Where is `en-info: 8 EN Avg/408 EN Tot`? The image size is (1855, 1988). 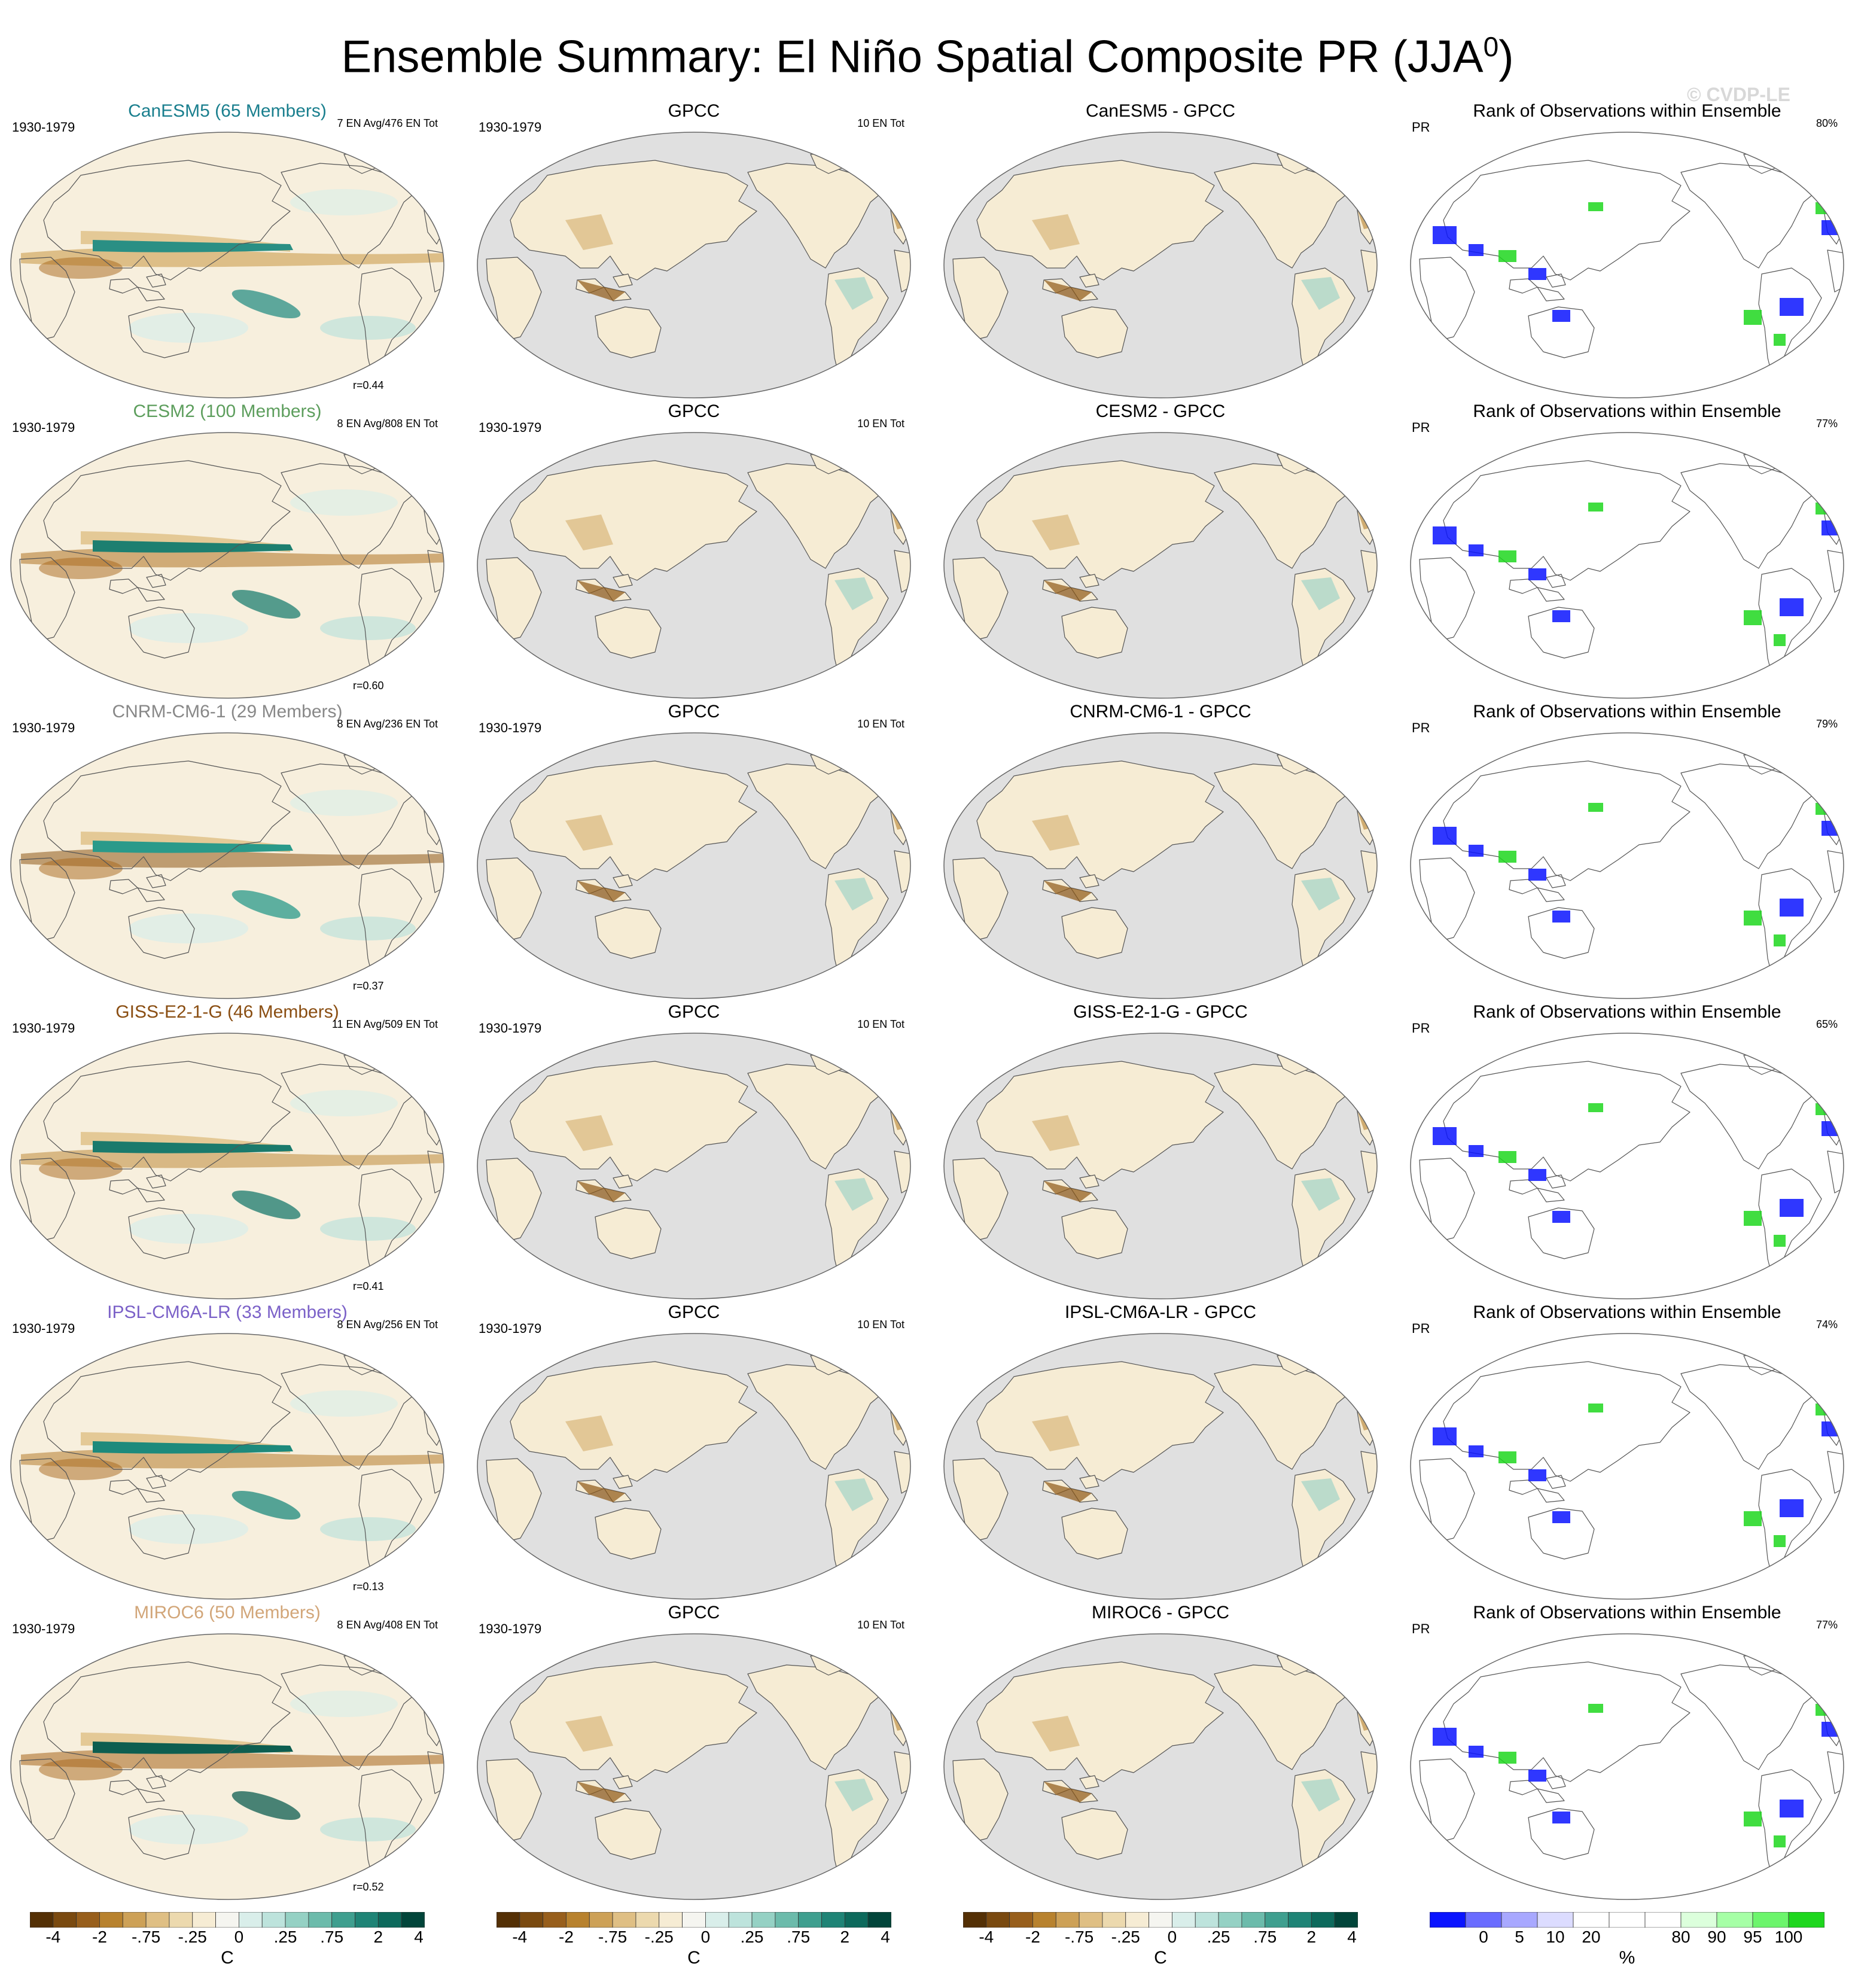
en-info: 8 EN Avg/408 EN Tot is located at coordinates (387, 1625).